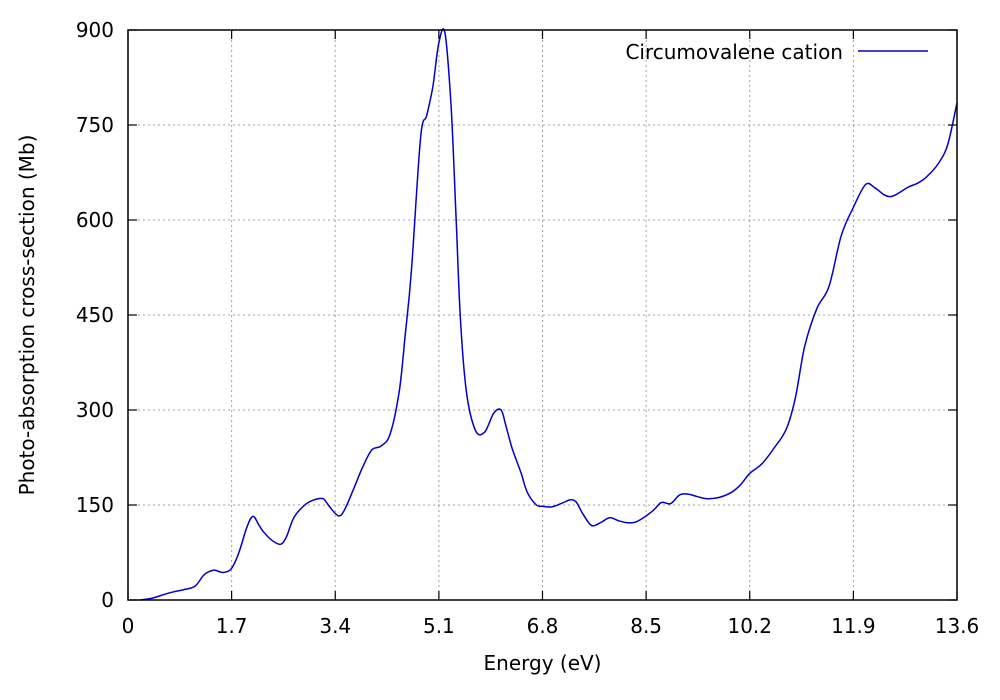  Describe the element at coordinates (95, 410) in the screenshot. I see `y-tick-label: 300` at that location.